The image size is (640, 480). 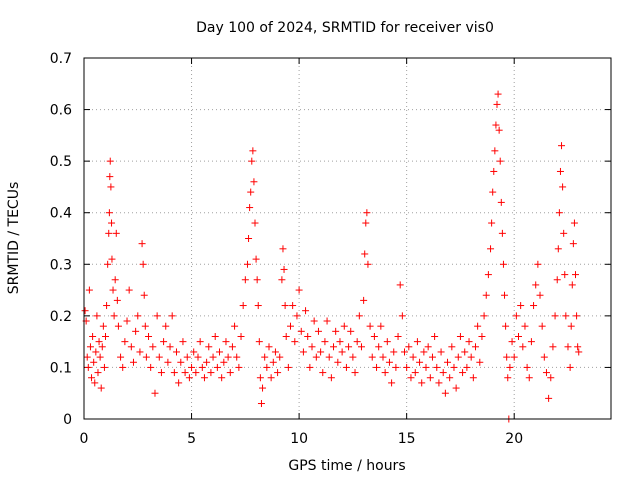 What do you see at coordinates (61, 214) in the screenshot?
I see `y-tick-label: 0.4` at bounding box center [61, 214].